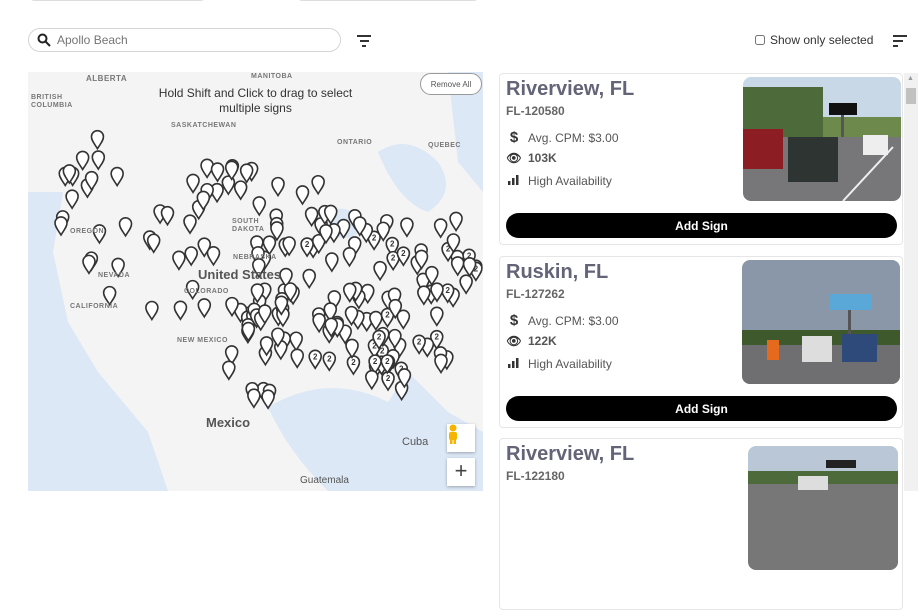 The height and width of the screenshot is (610, 920). What do you see at coordinates (701, 225) in the screenshot?
I see `add-sign-button: Add Sign` at bounding box center [701, 225].